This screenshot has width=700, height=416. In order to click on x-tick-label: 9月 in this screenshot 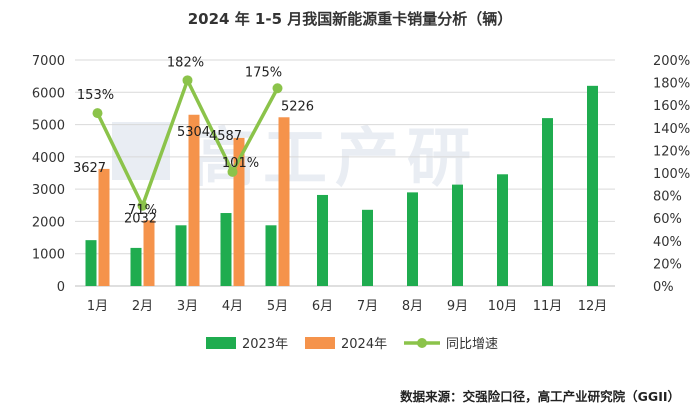, I will do `click(457, 306)`.